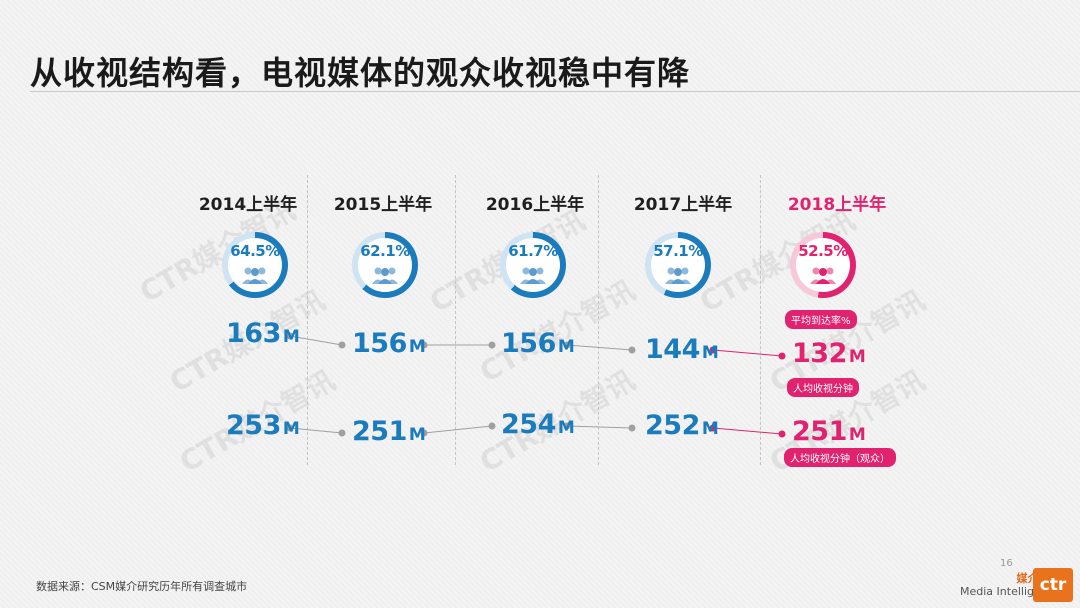 The image size is (1080, 608). I want to click on page-number: 16, so click(1006, 563).